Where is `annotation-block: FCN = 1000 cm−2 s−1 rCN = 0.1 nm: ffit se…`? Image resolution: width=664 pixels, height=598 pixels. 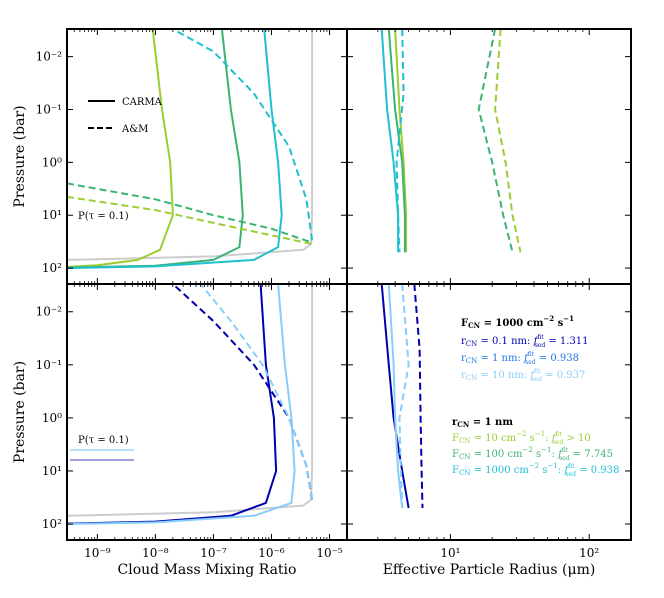 annotation-block: FCN = 1000 cm−2 s−1 rCN = 0.1 nm: ffit se… is located at coordinates (535, 396).